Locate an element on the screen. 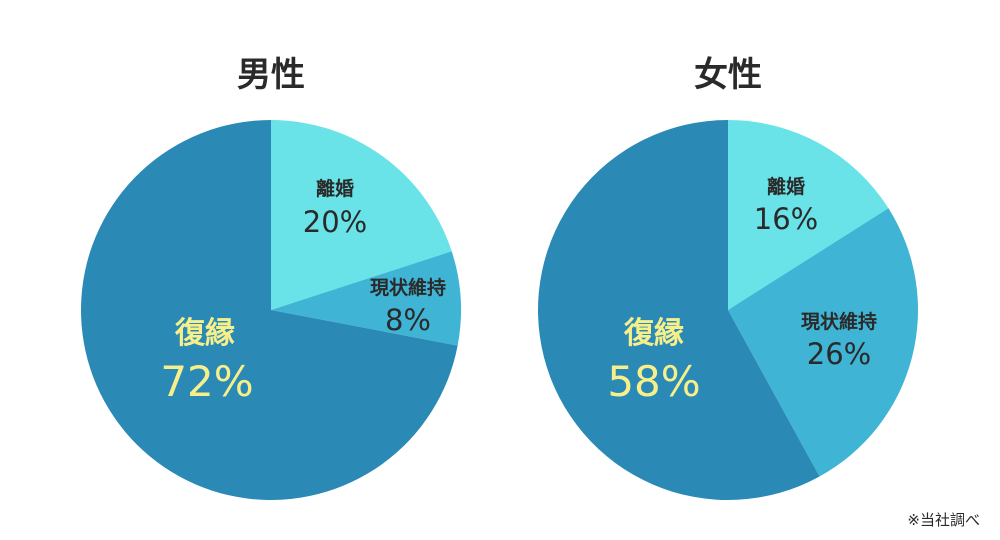 The height and width of the screenshot is (540, 1000). source-note: ※当社調べ is located at coordinates (943, 520).